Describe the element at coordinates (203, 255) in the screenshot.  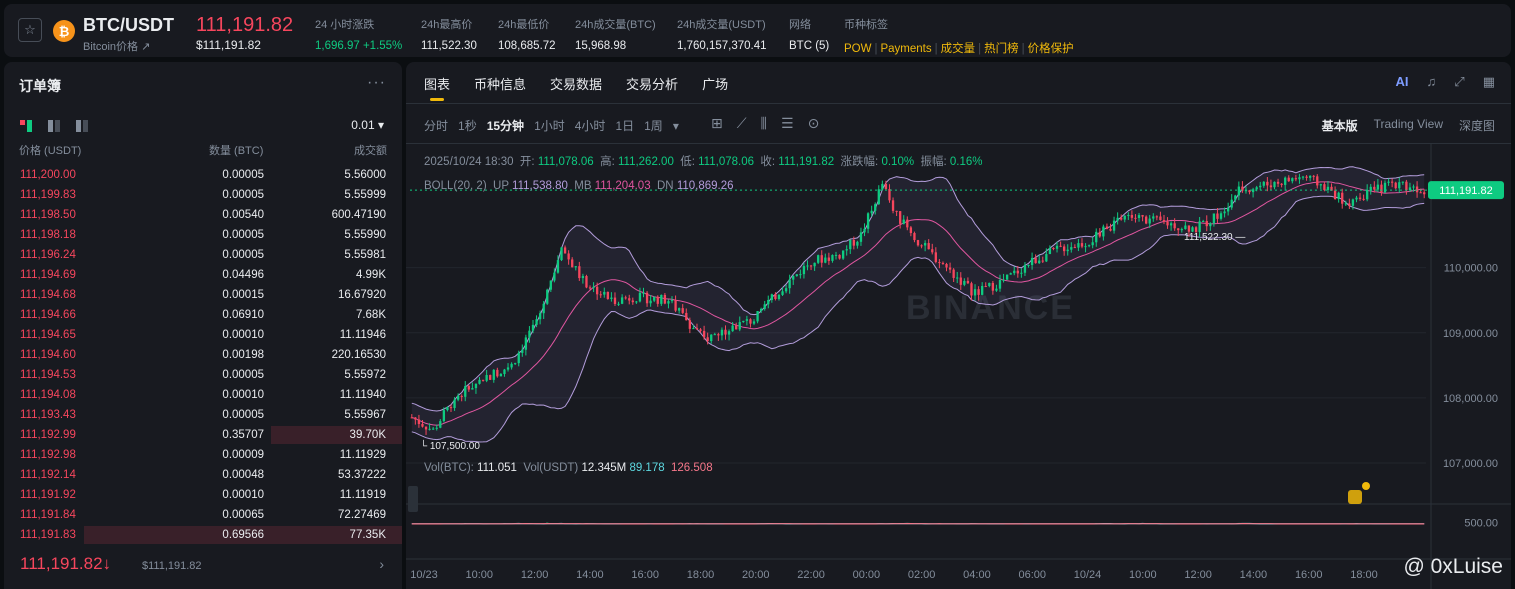
I see `ask-row: 111,196.24 0.00005 5.55981` at that location.